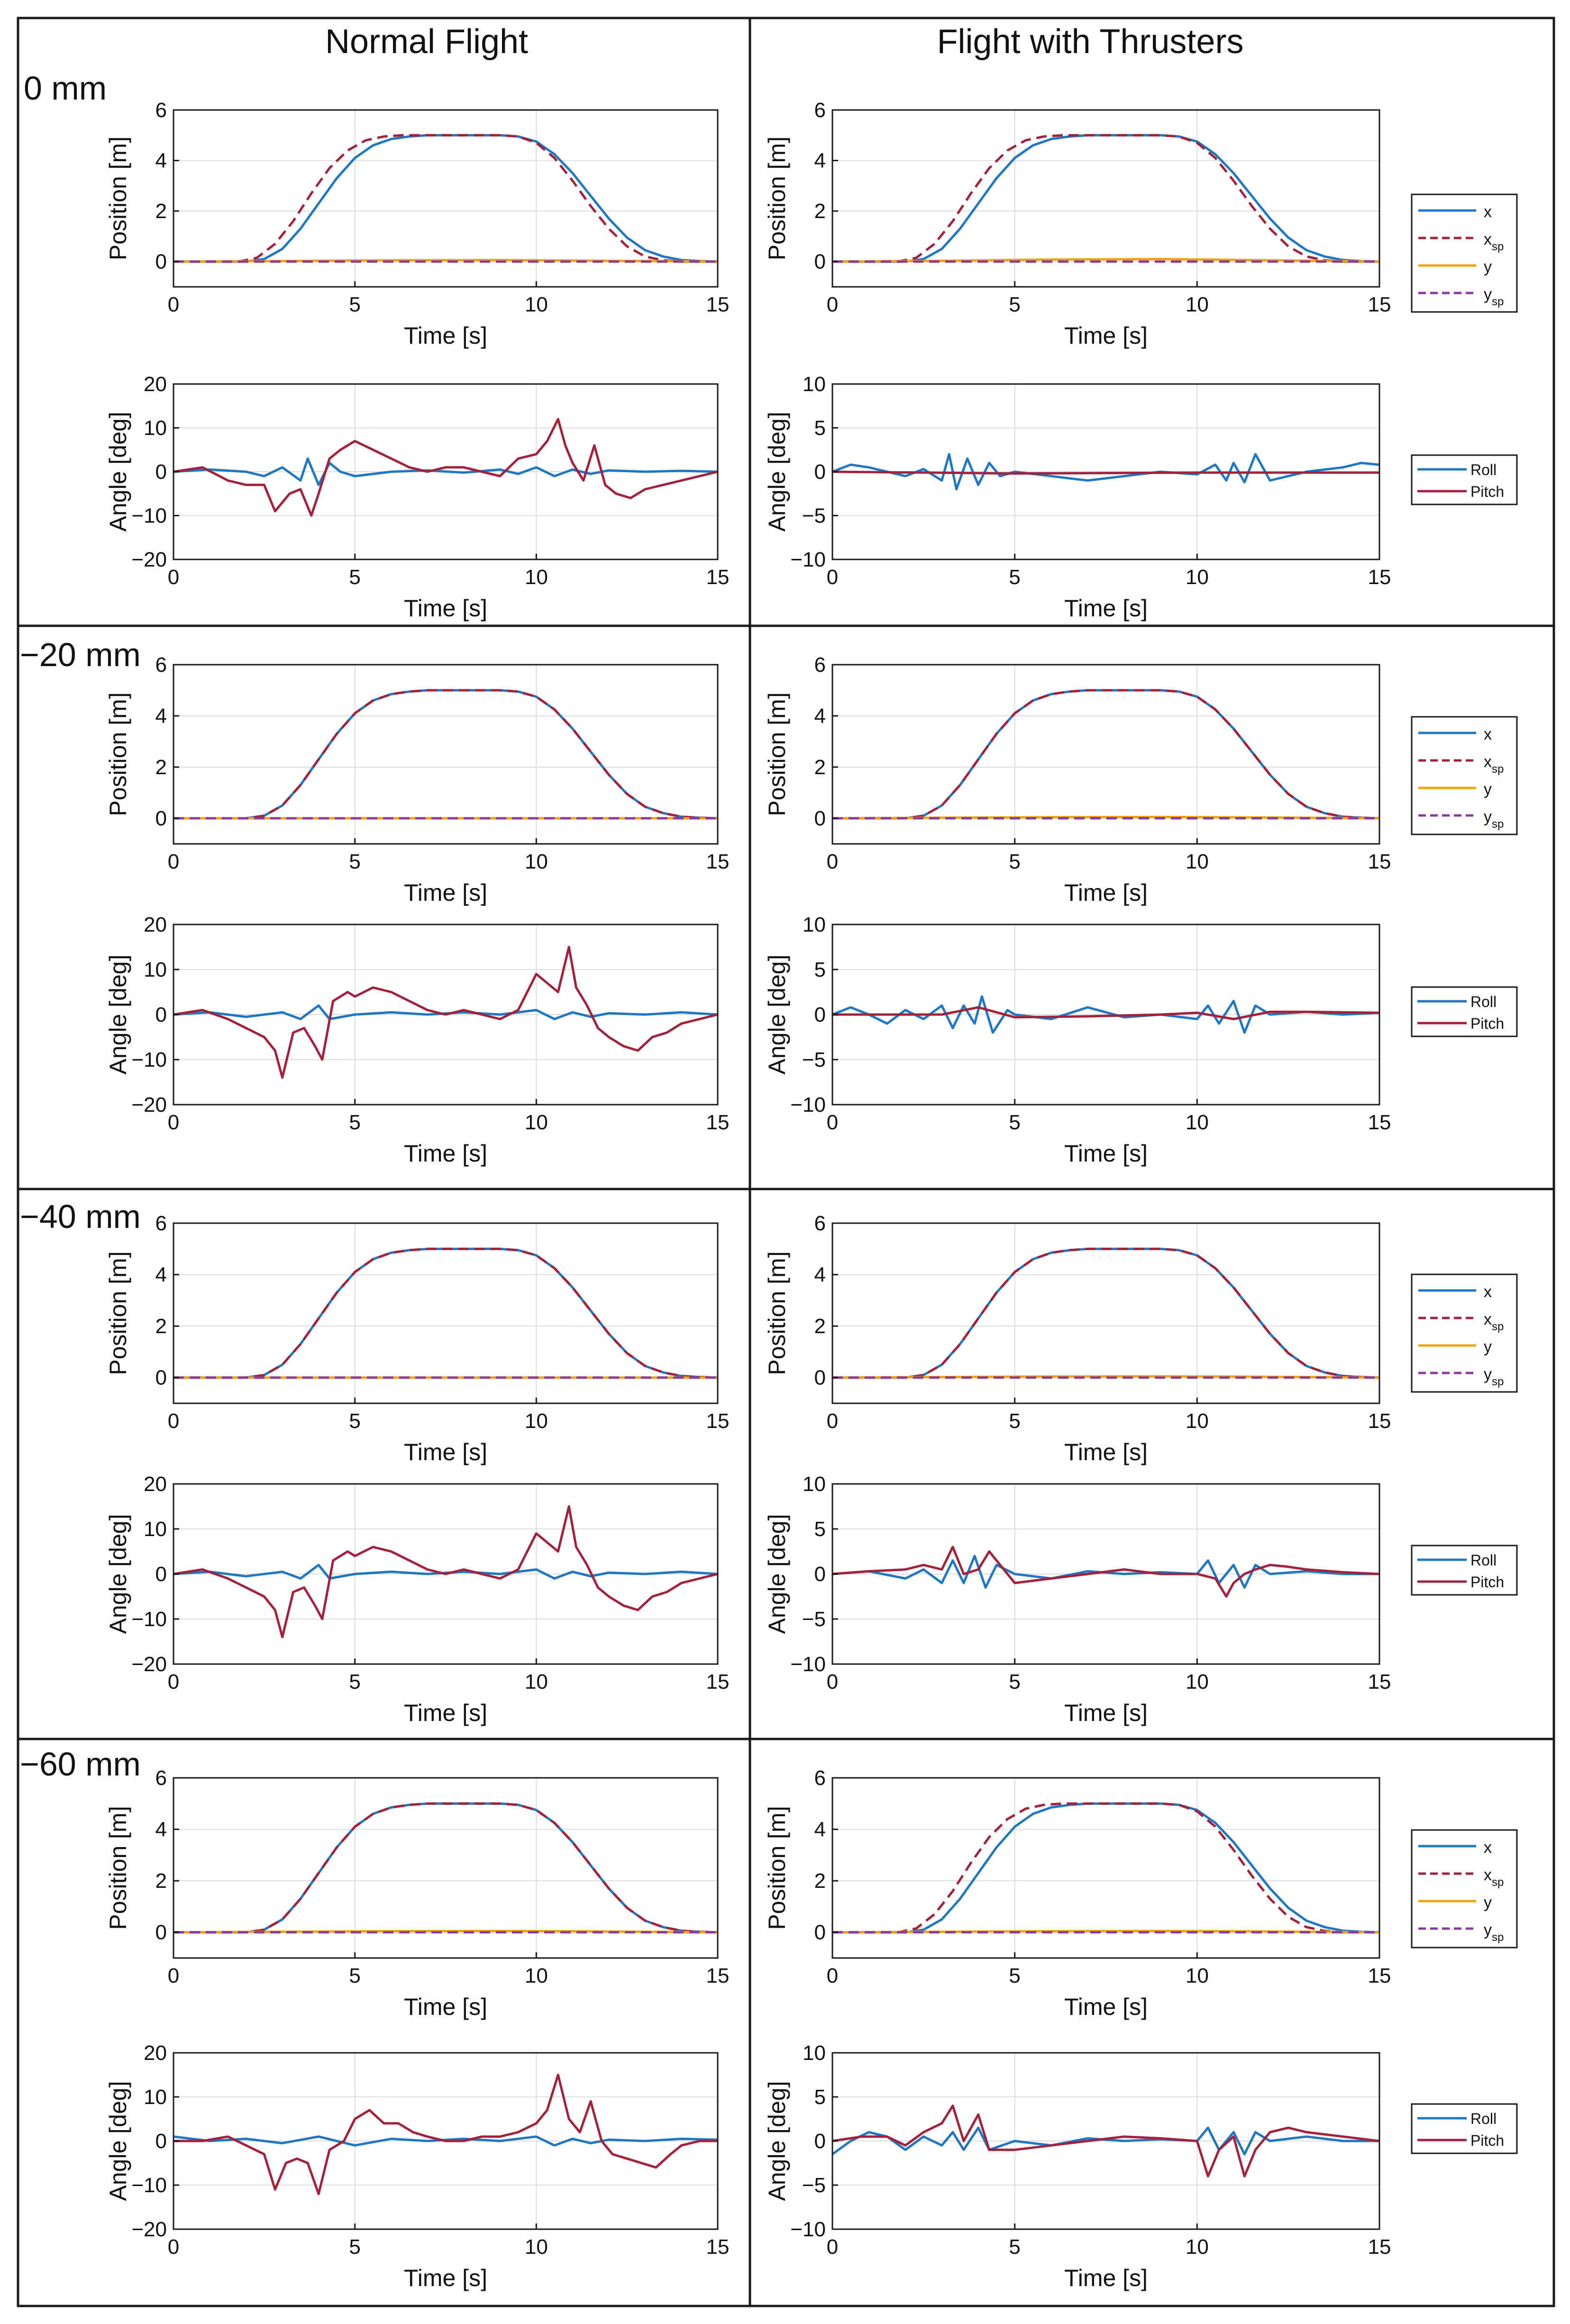 Image resolution: width=1570 pixels, height=2324 pixels. I want to click on chart-pos-r0-normal: 0 5 10 15 0 2 4 6 Time [s] Position [m], so click(417, 224).